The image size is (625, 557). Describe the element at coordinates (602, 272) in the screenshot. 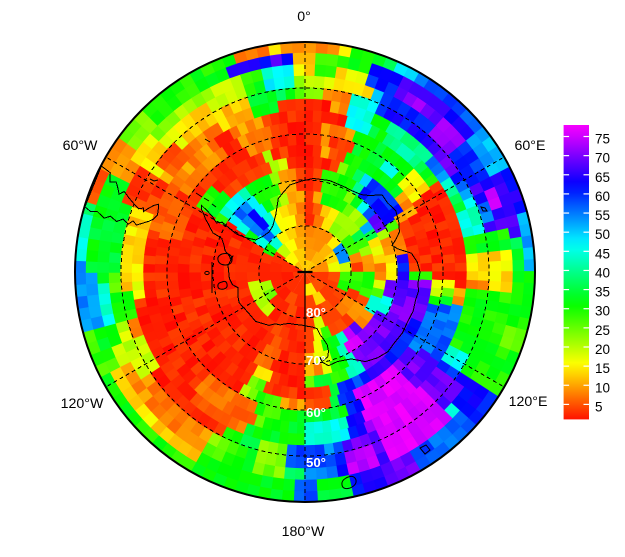

I see `svg-text: 40` at that location.